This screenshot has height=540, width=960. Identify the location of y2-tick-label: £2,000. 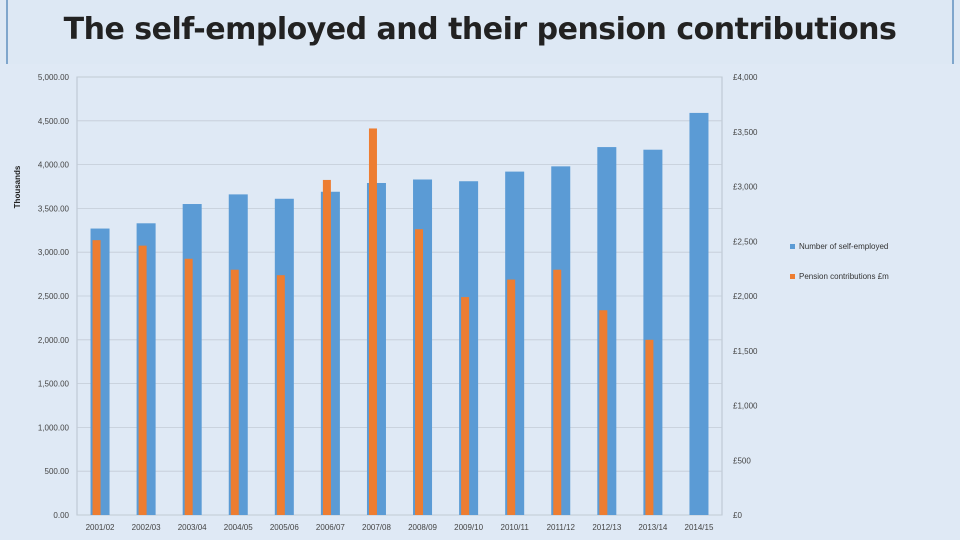
(745, 296).